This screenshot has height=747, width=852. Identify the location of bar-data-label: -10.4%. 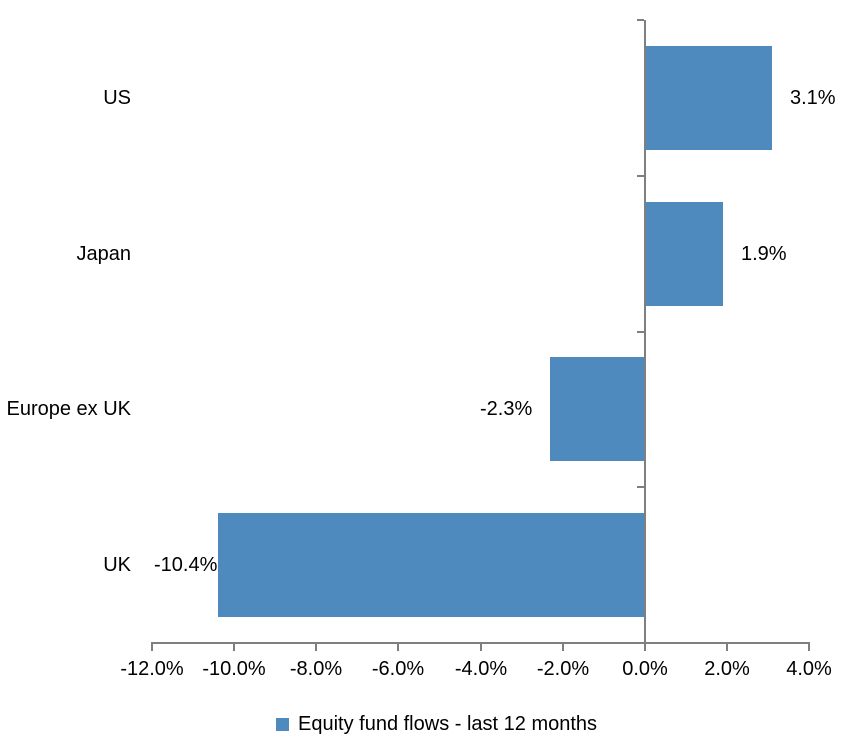
(186, 565).